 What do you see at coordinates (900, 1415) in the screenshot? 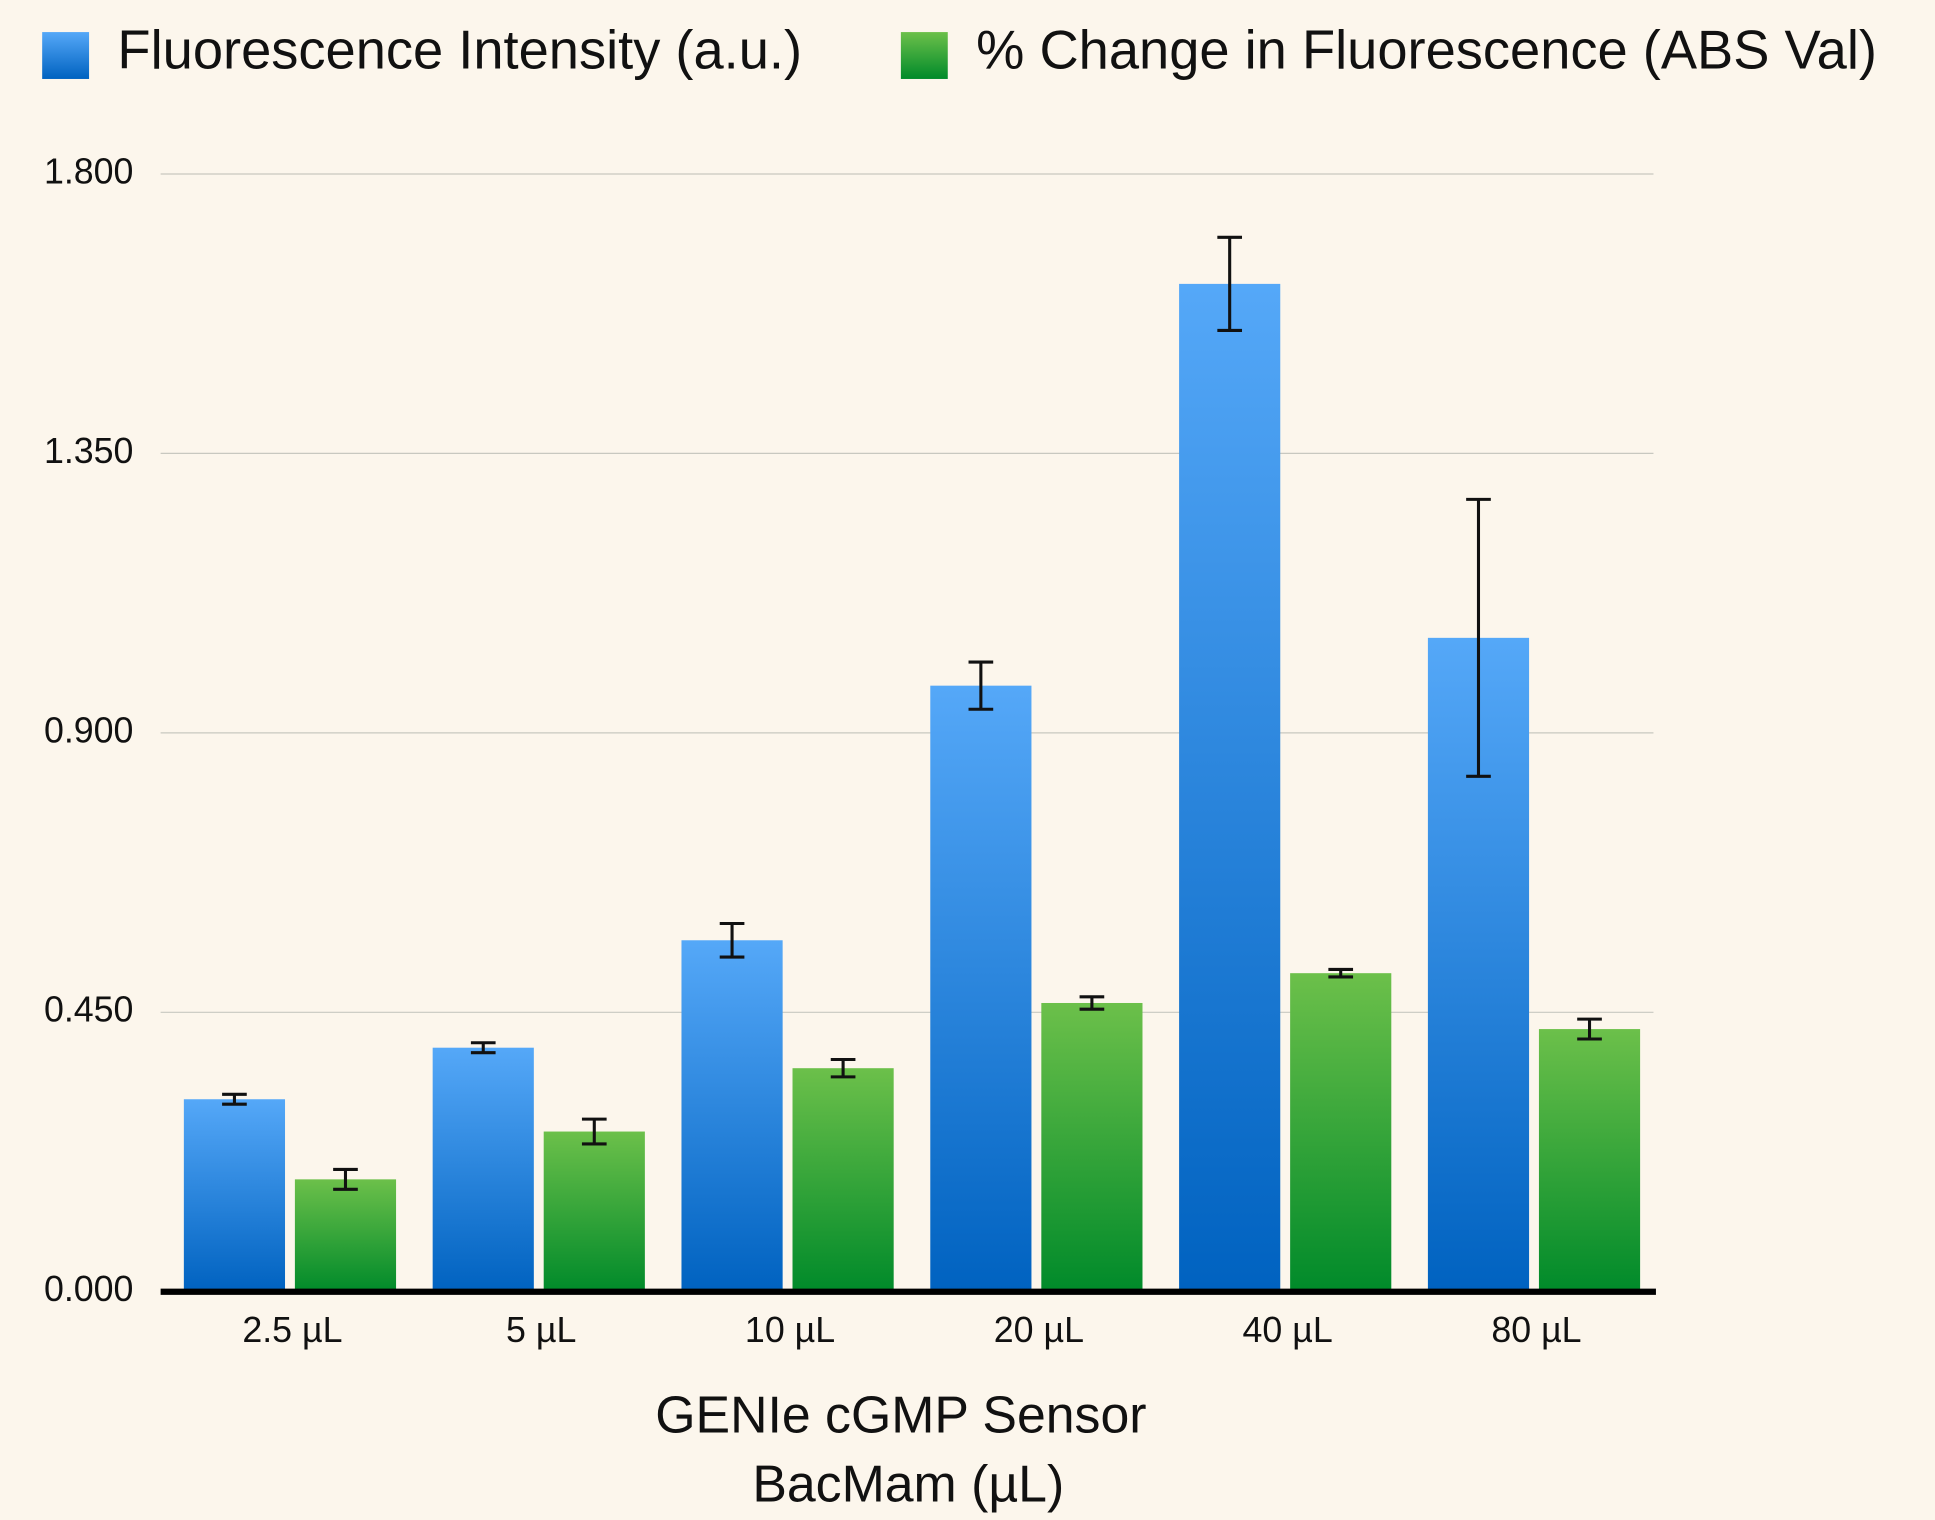
I see `x-axis-title: GENIe cGMP Sensor` at bounding box center [900, 1415].